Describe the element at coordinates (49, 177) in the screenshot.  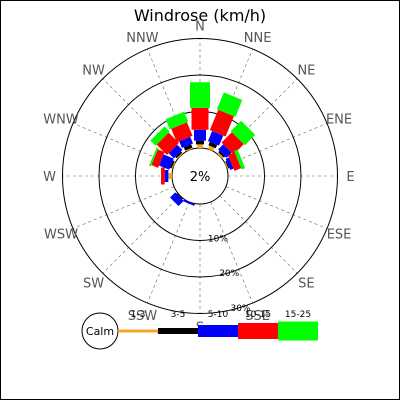
I see `direction-label-w: W` at that location.